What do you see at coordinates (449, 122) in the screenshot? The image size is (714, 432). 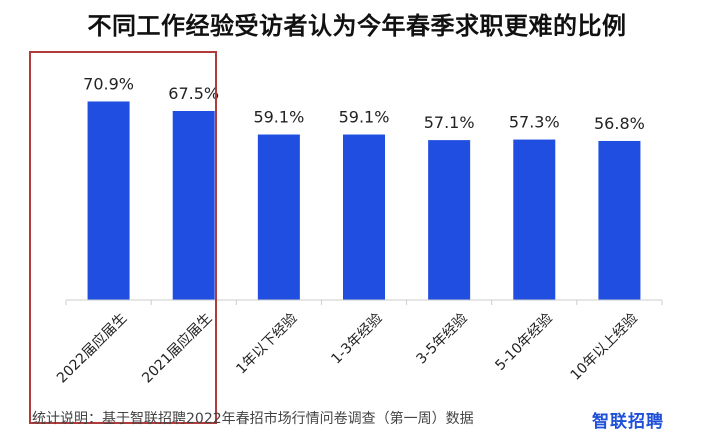 I see `value-label-5: 57.1%` at bounding box center [449, 122].